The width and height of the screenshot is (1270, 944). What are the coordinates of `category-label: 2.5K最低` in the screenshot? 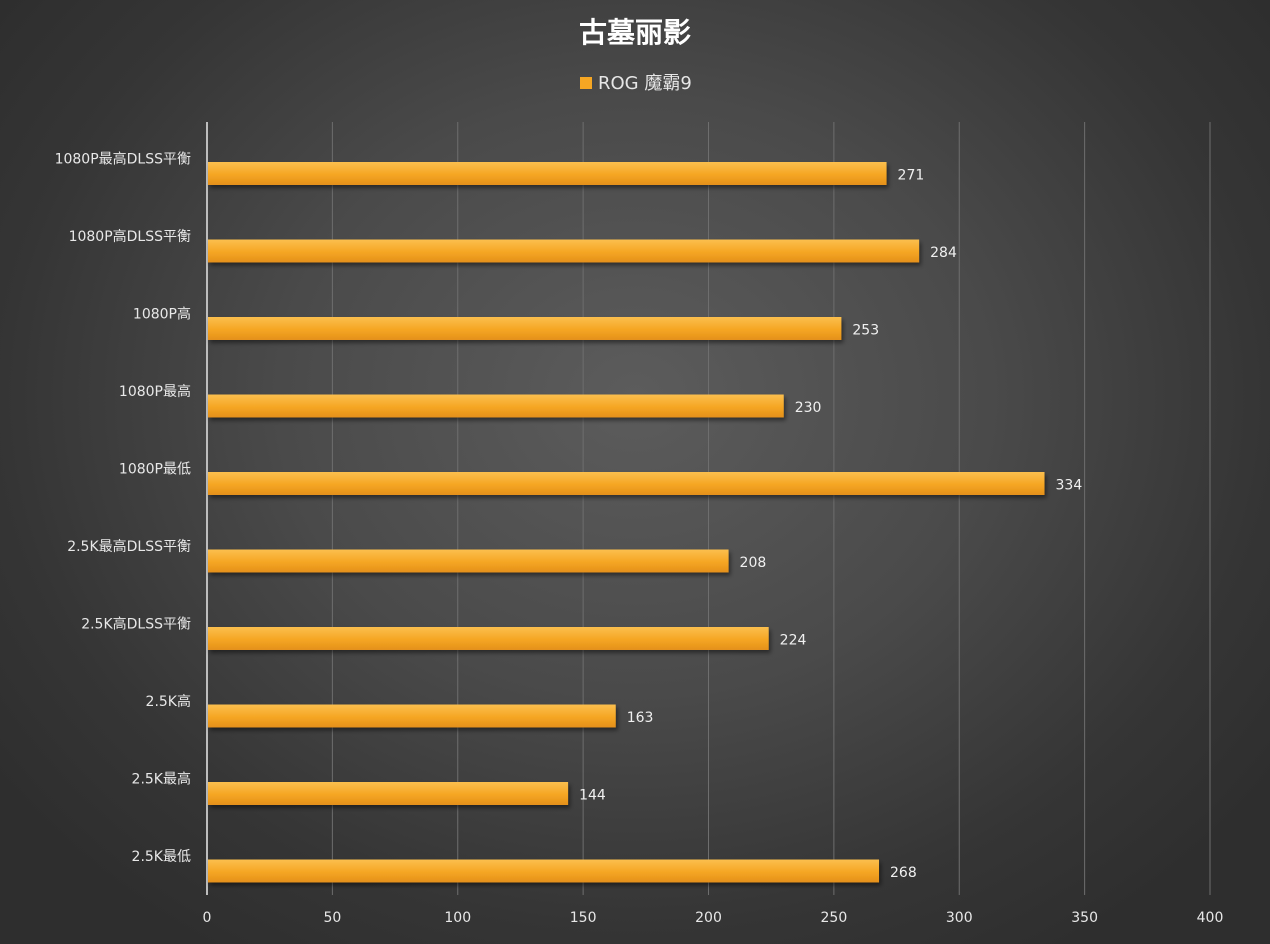 It's located at (161, 857).